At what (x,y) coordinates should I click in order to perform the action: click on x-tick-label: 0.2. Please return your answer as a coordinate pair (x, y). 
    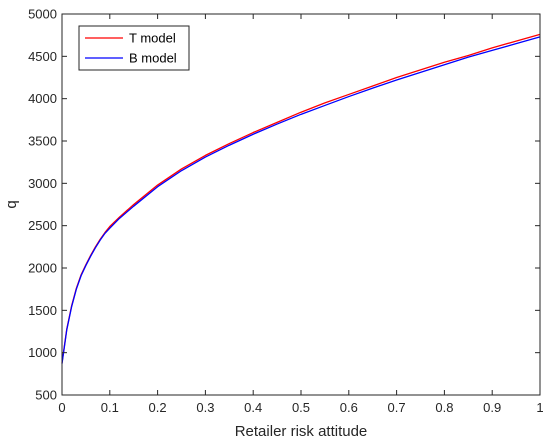
    Looking at the image, I should click on (158, 407).